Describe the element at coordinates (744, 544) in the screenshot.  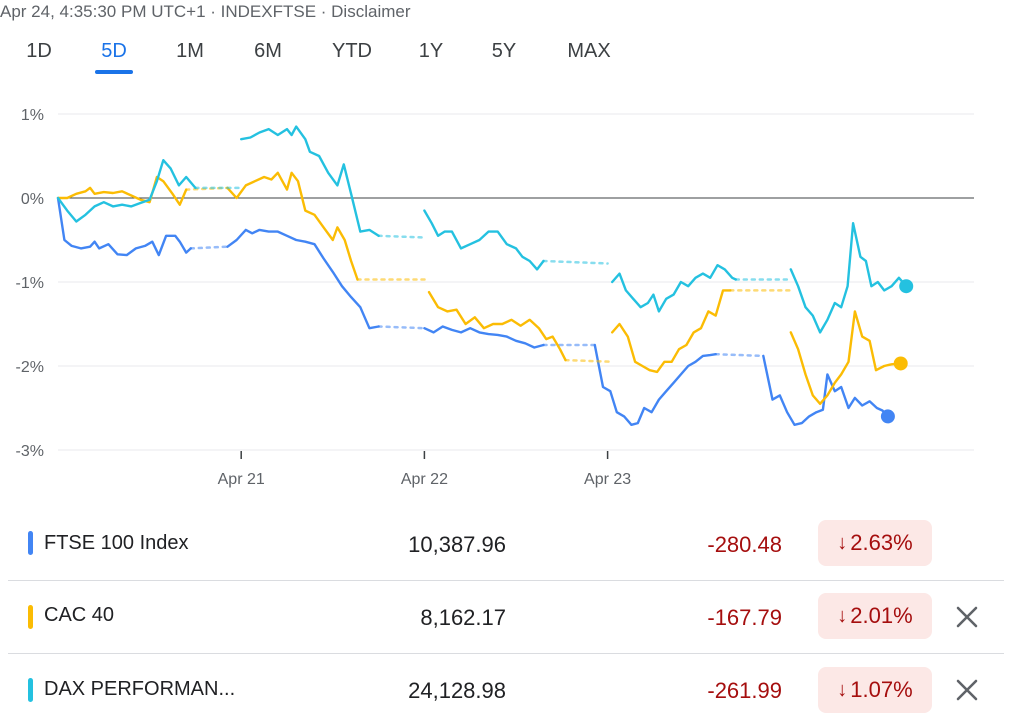
I see `index-change: -280.48` at that location.